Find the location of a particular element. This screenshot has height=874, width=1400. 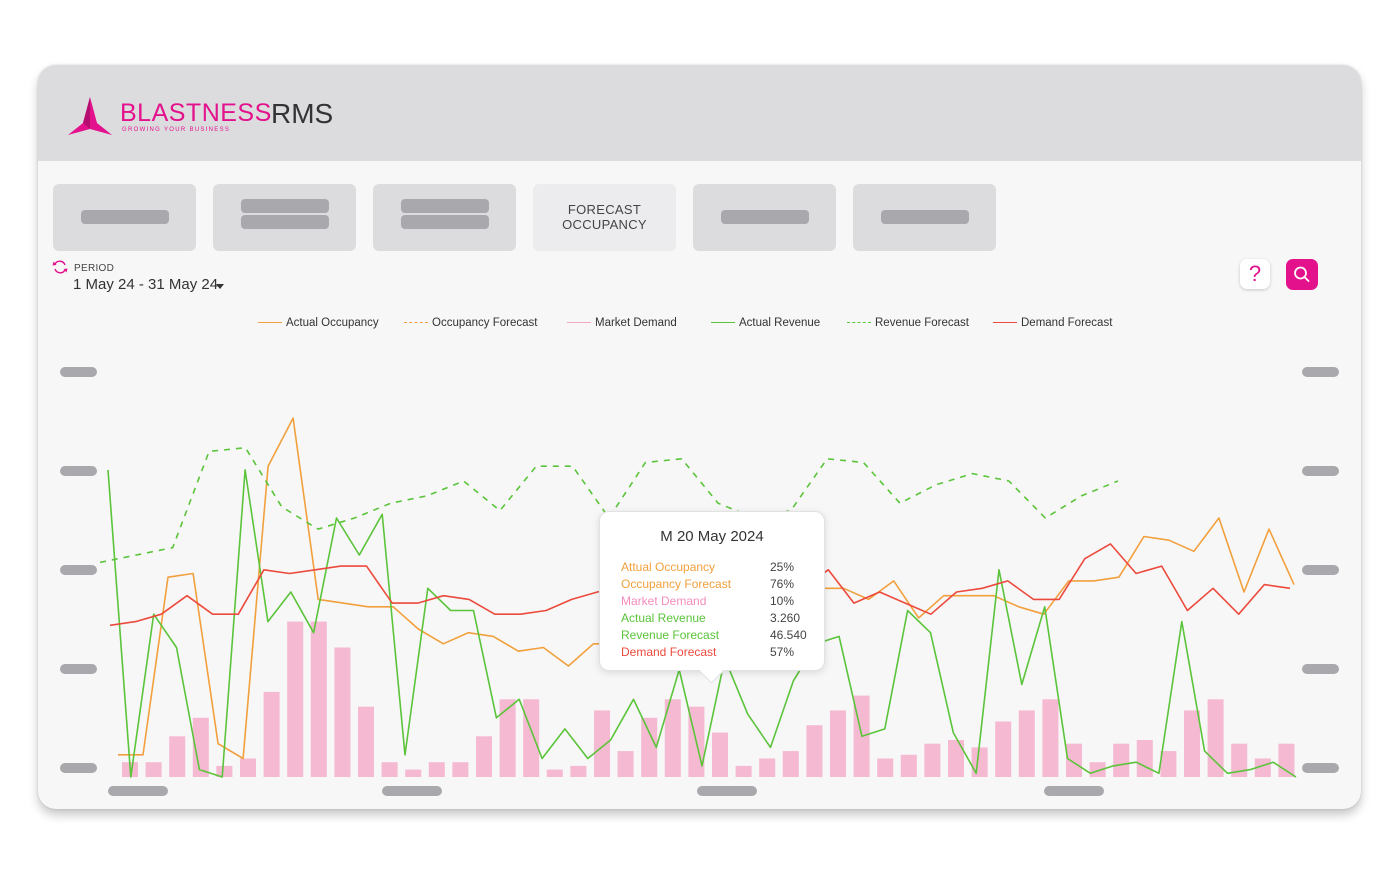

tooltip-row-value: 25% is located at coordinates (782, 567).